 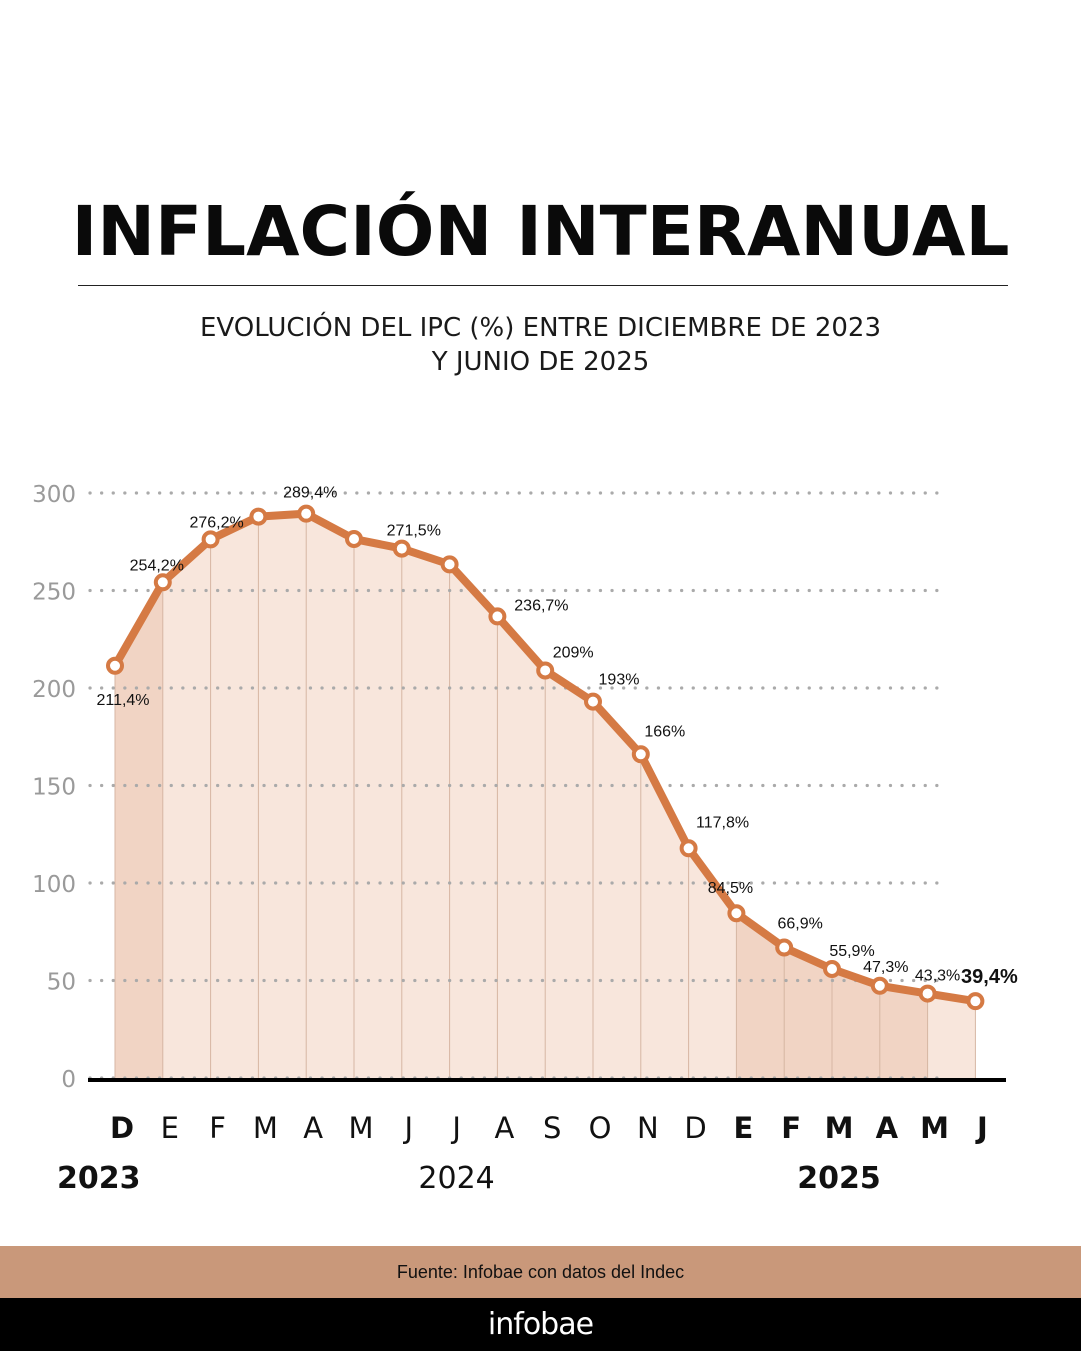 What do you see at coordinates (664, 731) in the screenshot?
I see `data-label: 166%` at bounding box center [664, 731].